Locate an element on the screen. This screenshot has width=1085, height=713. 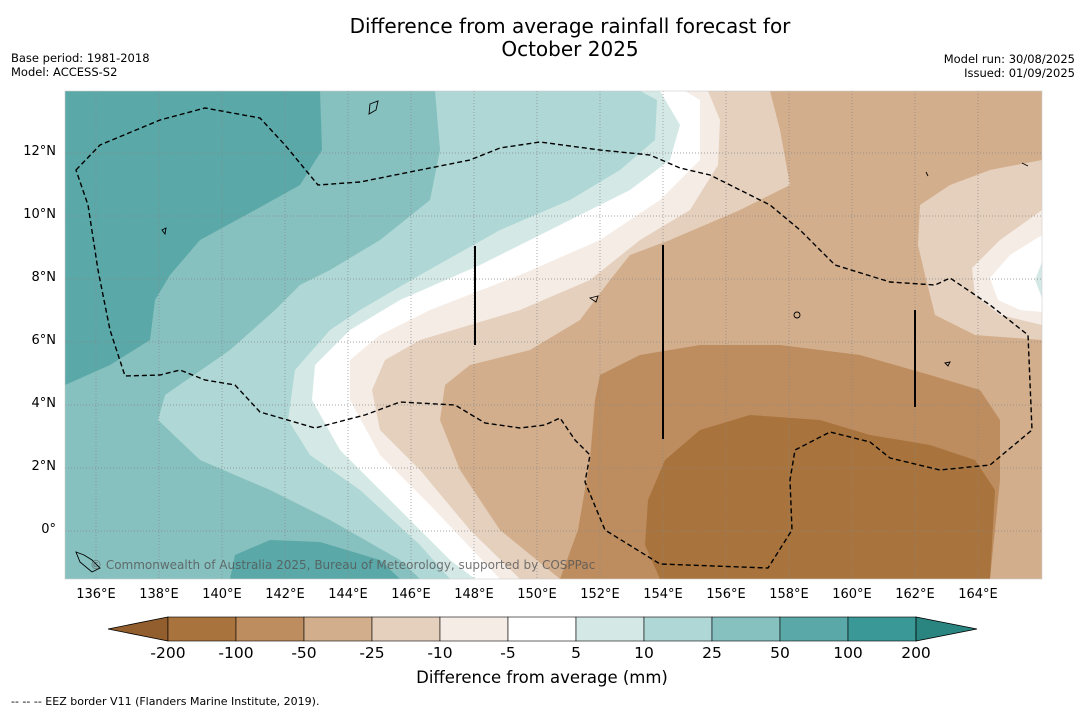
lon-label: 152°E is located at coordinates (600, 594).